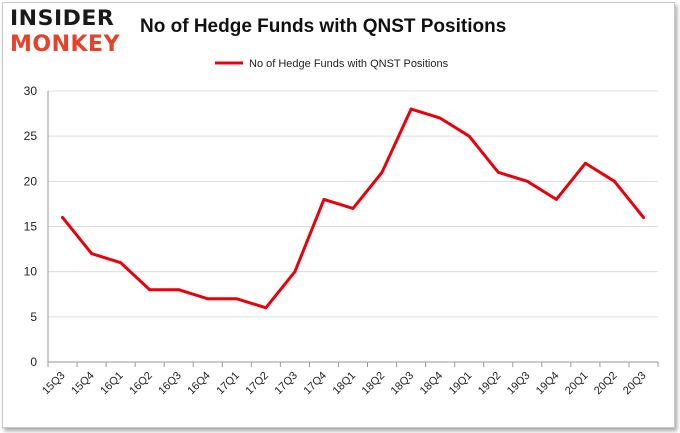  Describe the element at coordinates (141, 384) in the screenshot. I see `x-tick-label: 16Q2` at that location.